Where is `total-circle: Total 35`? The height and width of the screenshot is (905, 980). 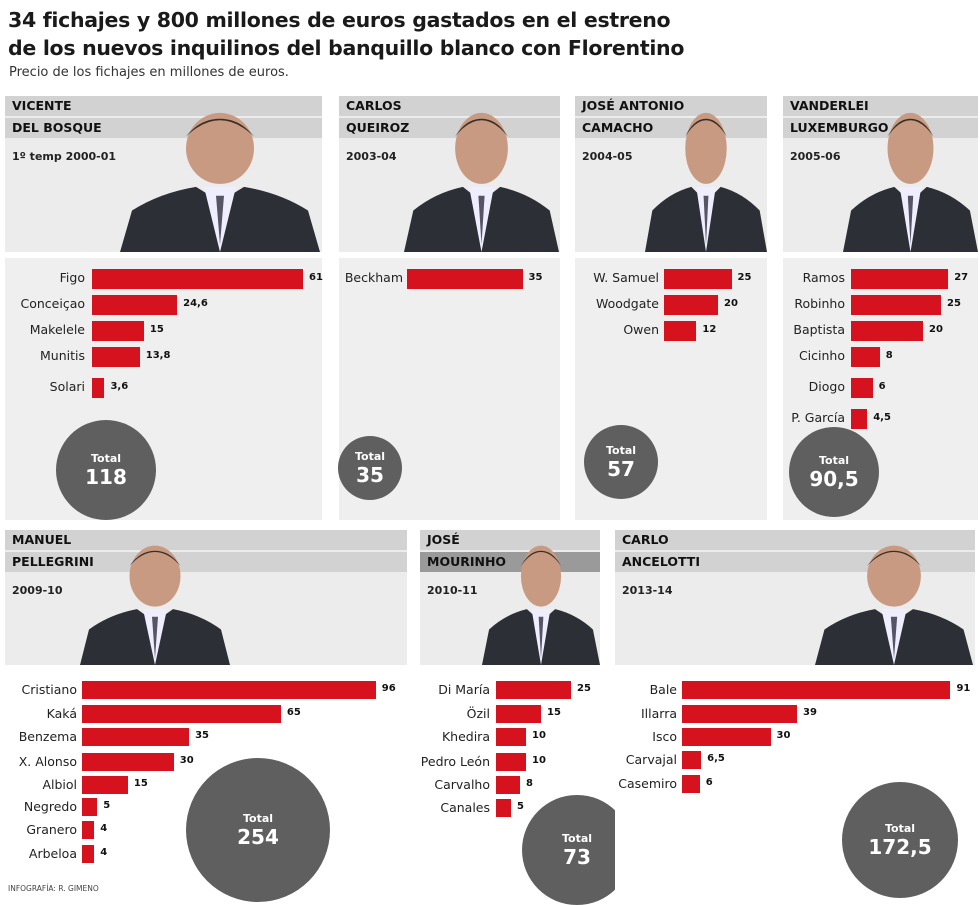 total-circle: Total 35 is located at coordinates (370, 468).